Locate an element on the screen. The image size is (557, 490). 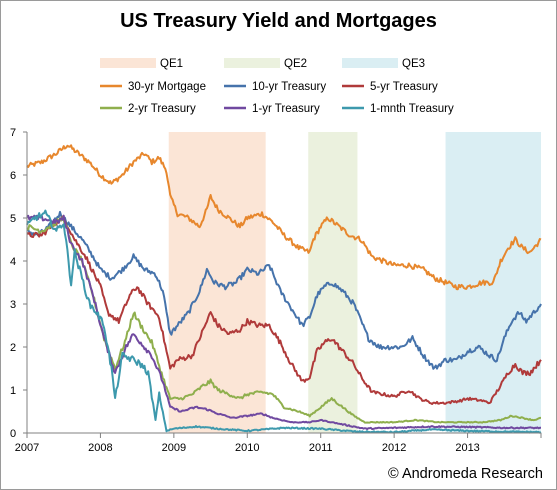
x-tick-label-2008: 2008 is located at coordinates (100, 448).